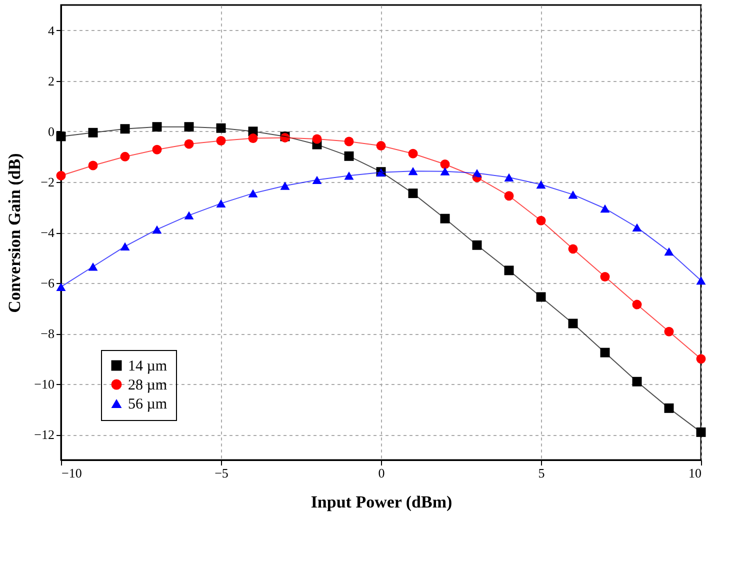  I want to click on x-tick-label: 5, so click(541, 473).